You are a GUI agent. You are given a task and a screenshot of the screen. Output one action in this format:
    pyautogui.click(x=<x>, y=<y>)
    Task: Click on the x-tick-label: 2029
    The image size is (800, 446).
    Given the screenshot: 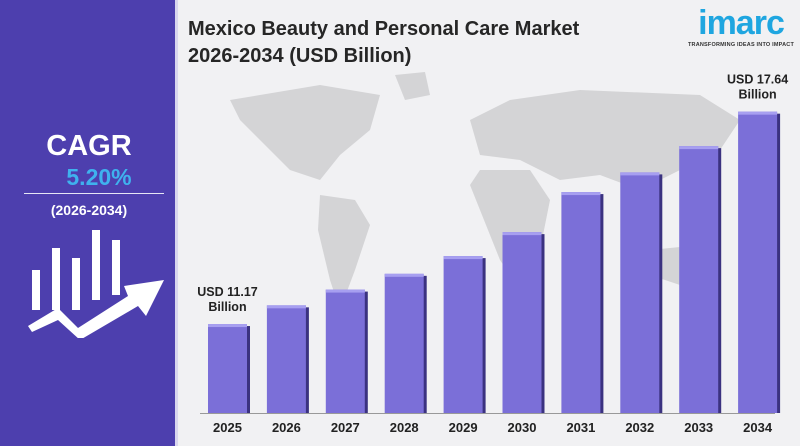 What is the action you would take?
    pyautogui.click(x=463, y=427)
    